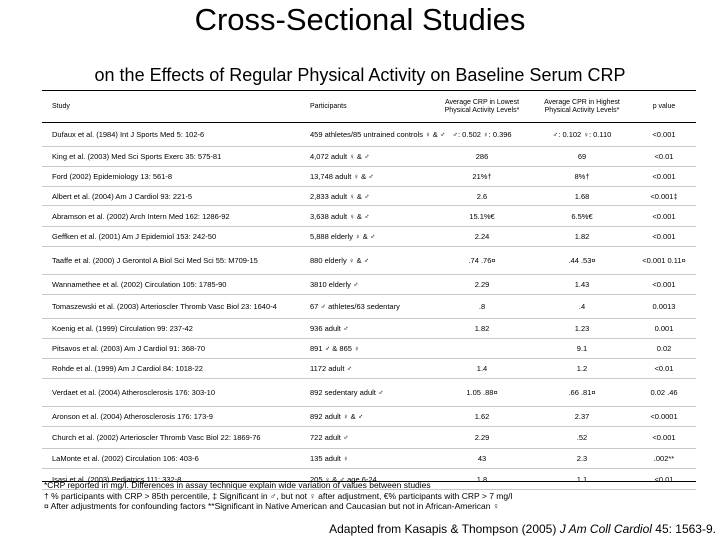 This screenshot has width=720, height=540. Describe the element at coordinates (343, 236) in the screenshot. I see `cell-participants: 5,888 elderly ♀ & ♂` at that location.